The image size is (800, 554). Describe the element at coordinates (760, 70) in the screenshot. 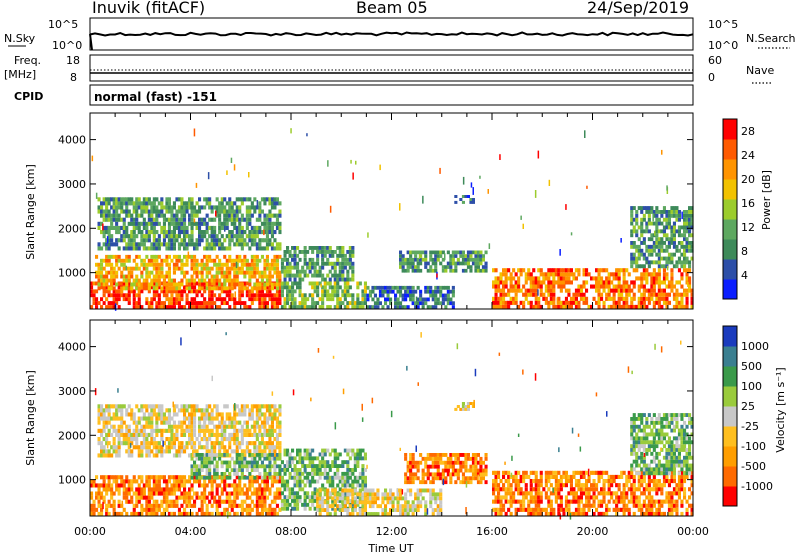

I see `nave-label: Nave` at that location.